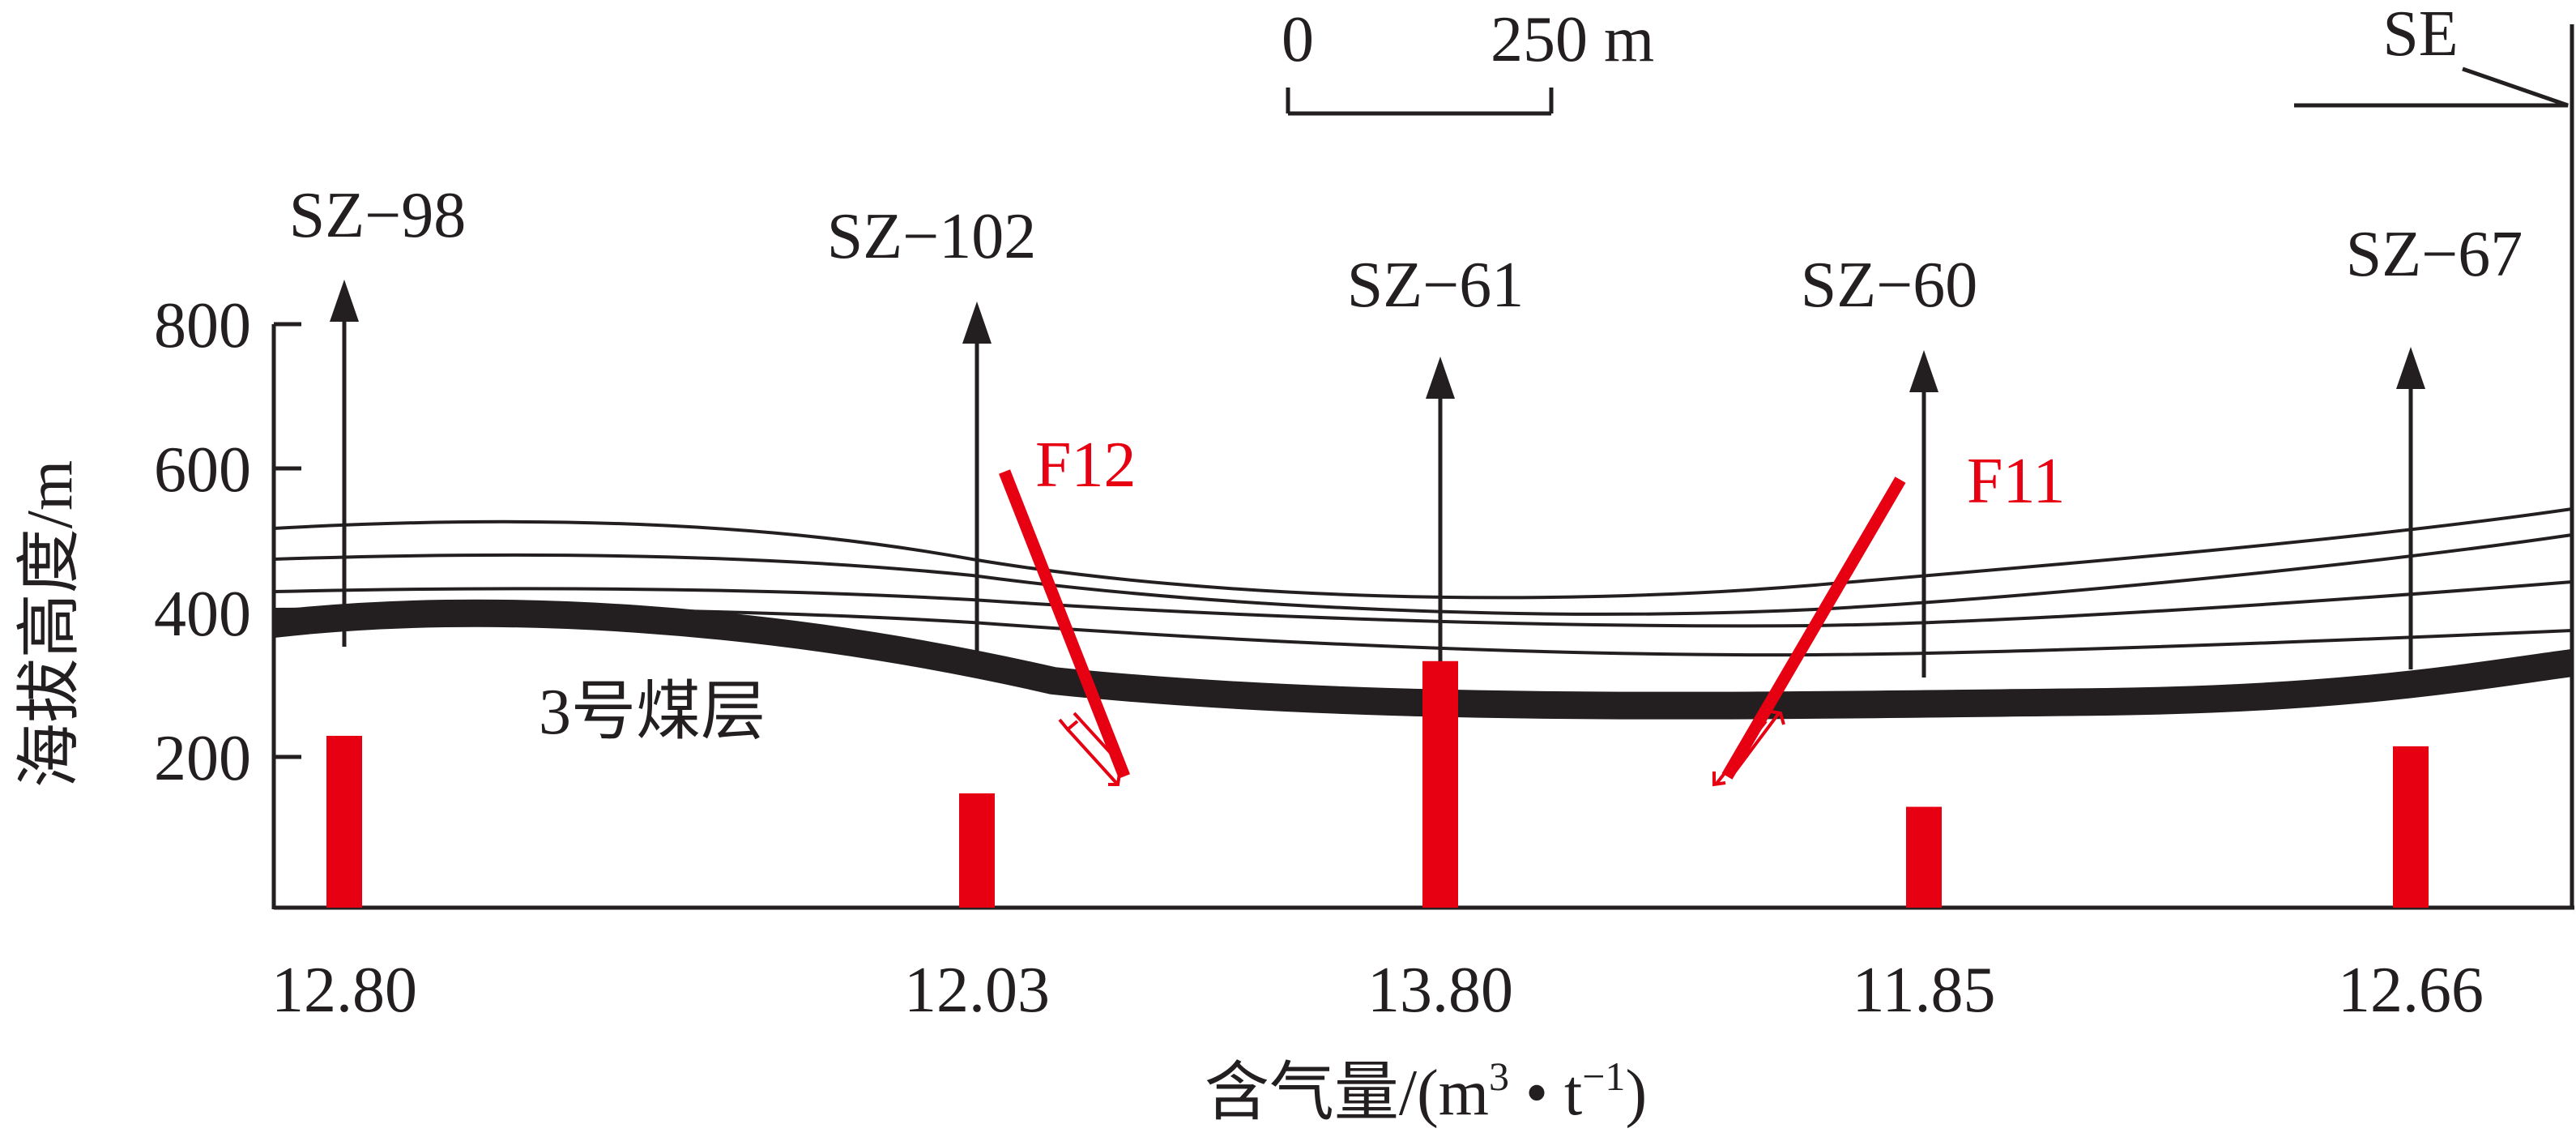 This screenshot has height=1137, width=2576. What do you see at coordinates (1468, 60) in the screenshot?
I see `scale-bar: 0 250 m` at bounding box center [1468, 60].